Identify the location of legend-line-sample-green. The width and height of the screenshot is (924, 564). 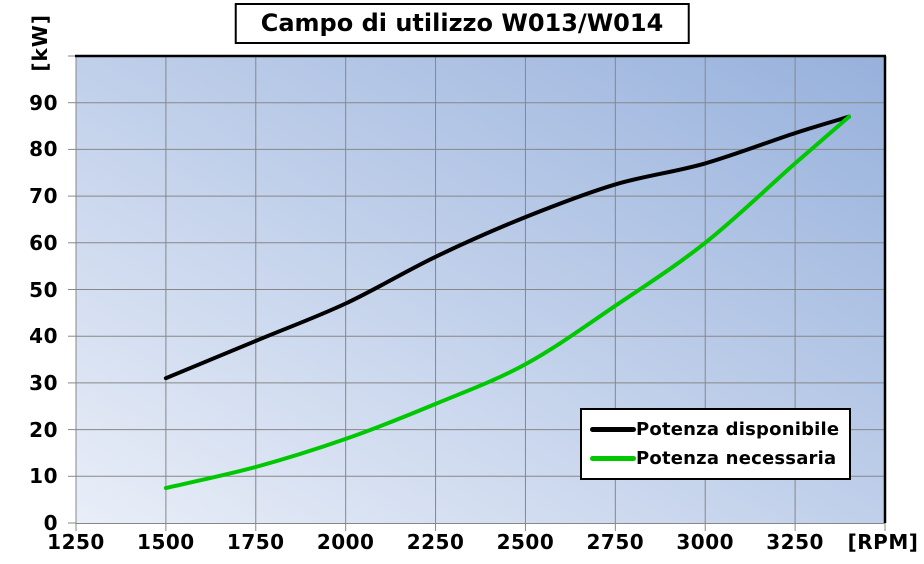
(613, 458).